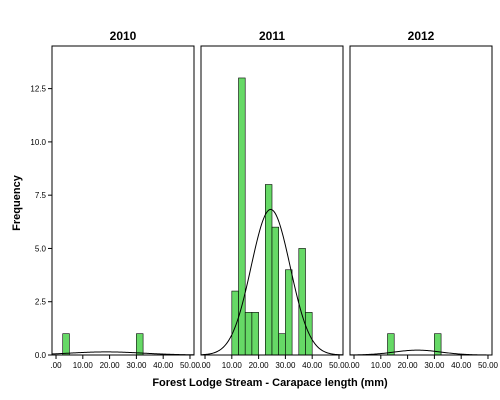 The width and height of the screenshot is (500, 400). I want to click on panel-title: 2010, so click(123, 36).